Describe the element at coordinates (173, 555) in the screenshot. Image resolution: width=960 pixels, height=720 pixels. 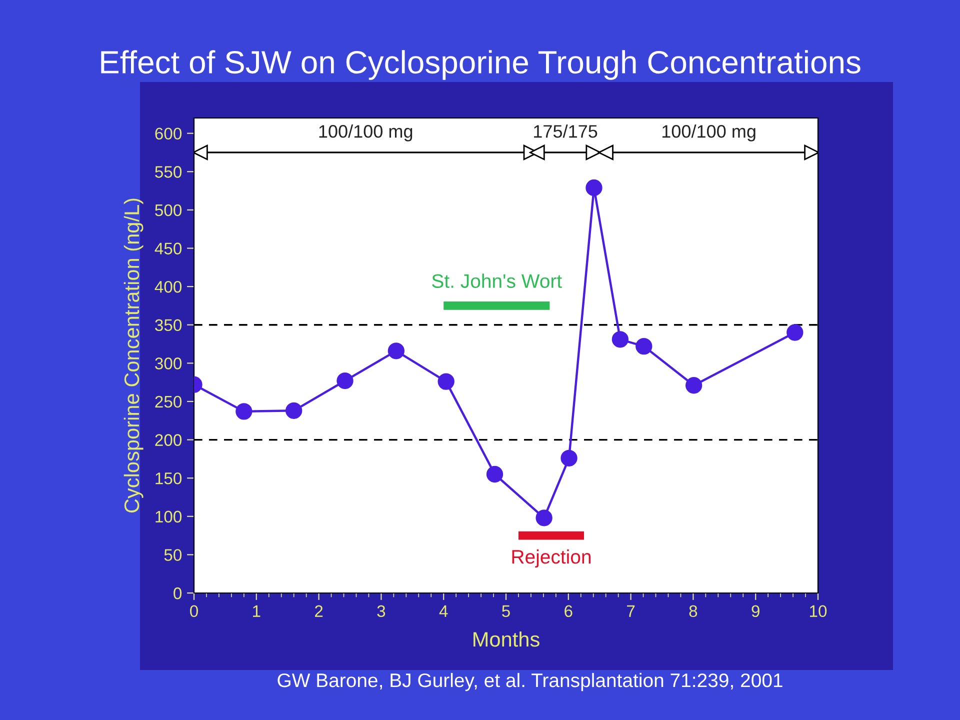
I see `y-tick-label: 50` at that location.